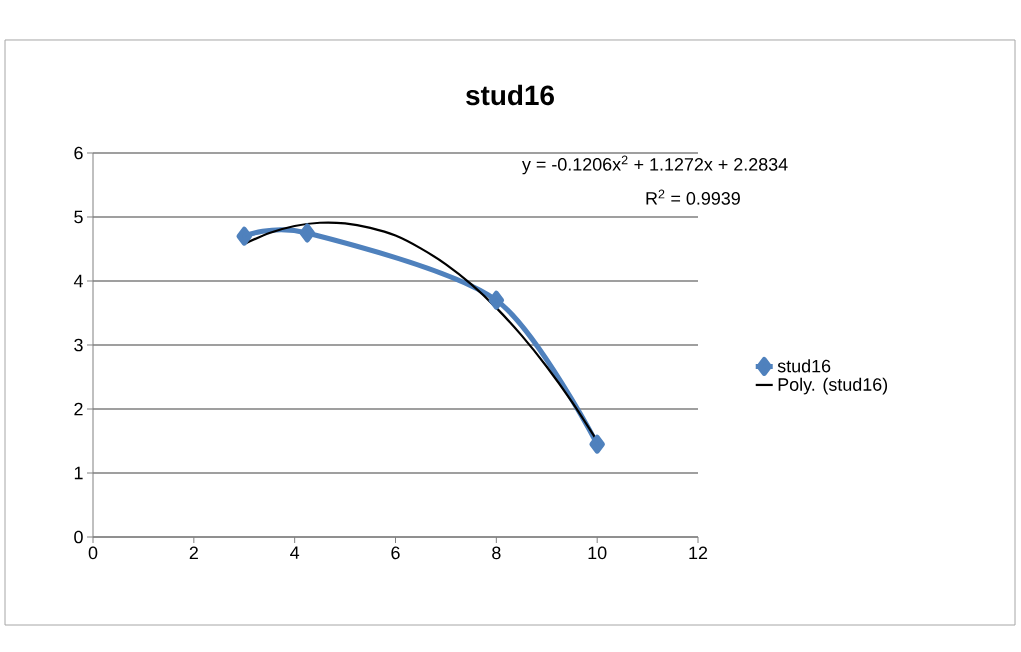 Image resolution: width=1021 pixels, height=652 pixels. Describe the element at coordinates (833, 386) in the screenshot. I see `legend-label: Poly. (stud16)` at that location.